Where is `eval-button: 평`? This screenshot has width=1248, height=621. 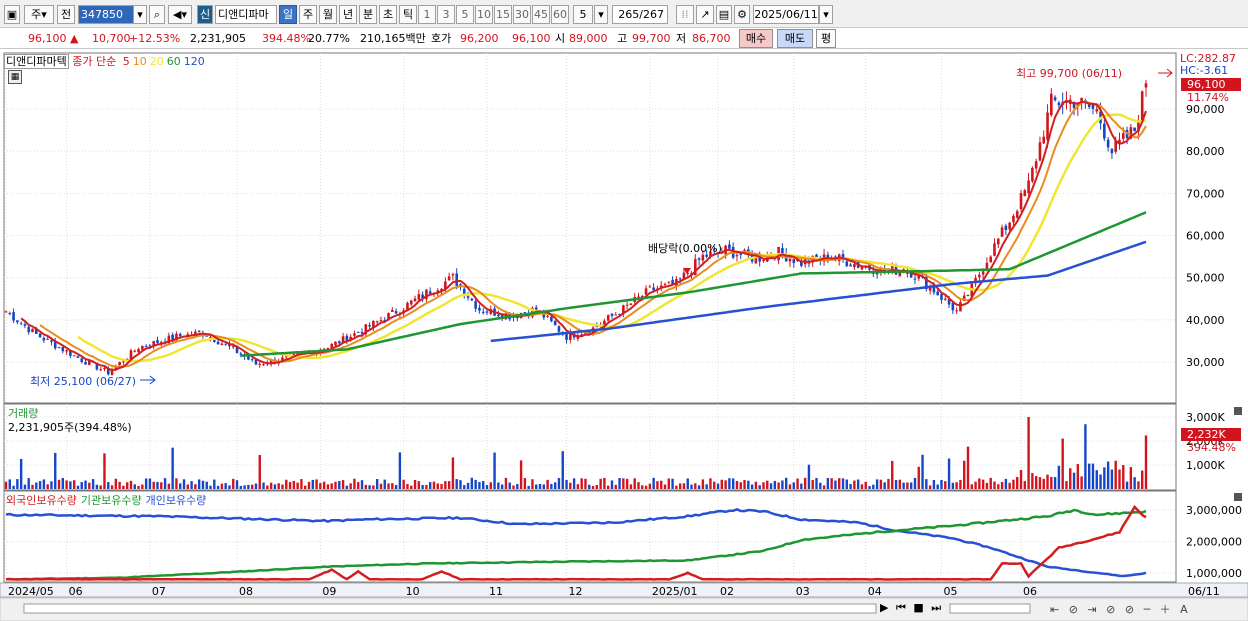
eval-button: 평 is located at coordinates (826, 38).